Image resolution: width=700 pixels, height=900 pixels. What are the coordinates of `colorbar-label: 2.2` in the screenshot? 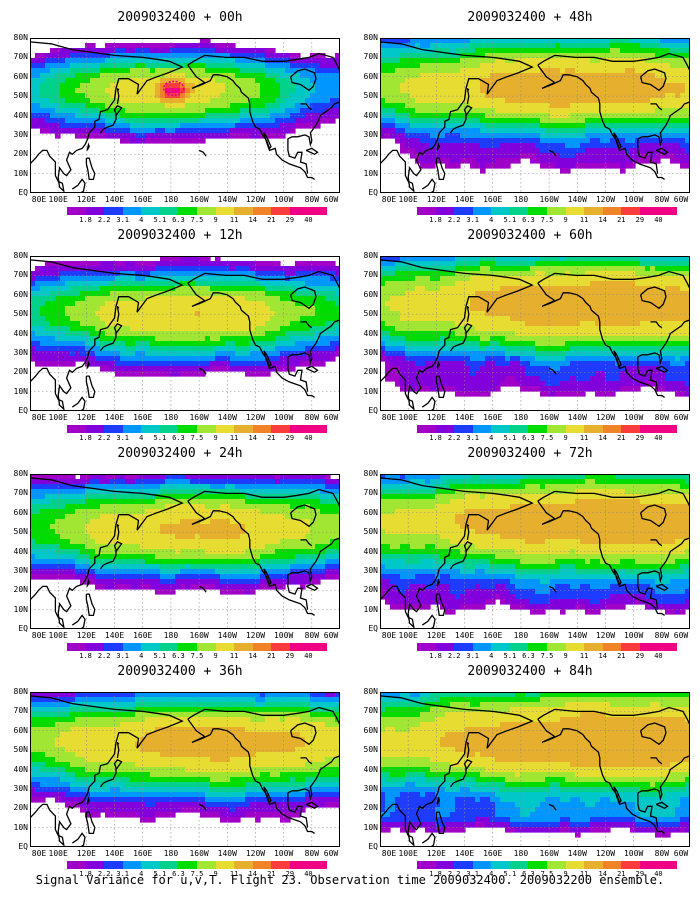 It's located at (454, 656).